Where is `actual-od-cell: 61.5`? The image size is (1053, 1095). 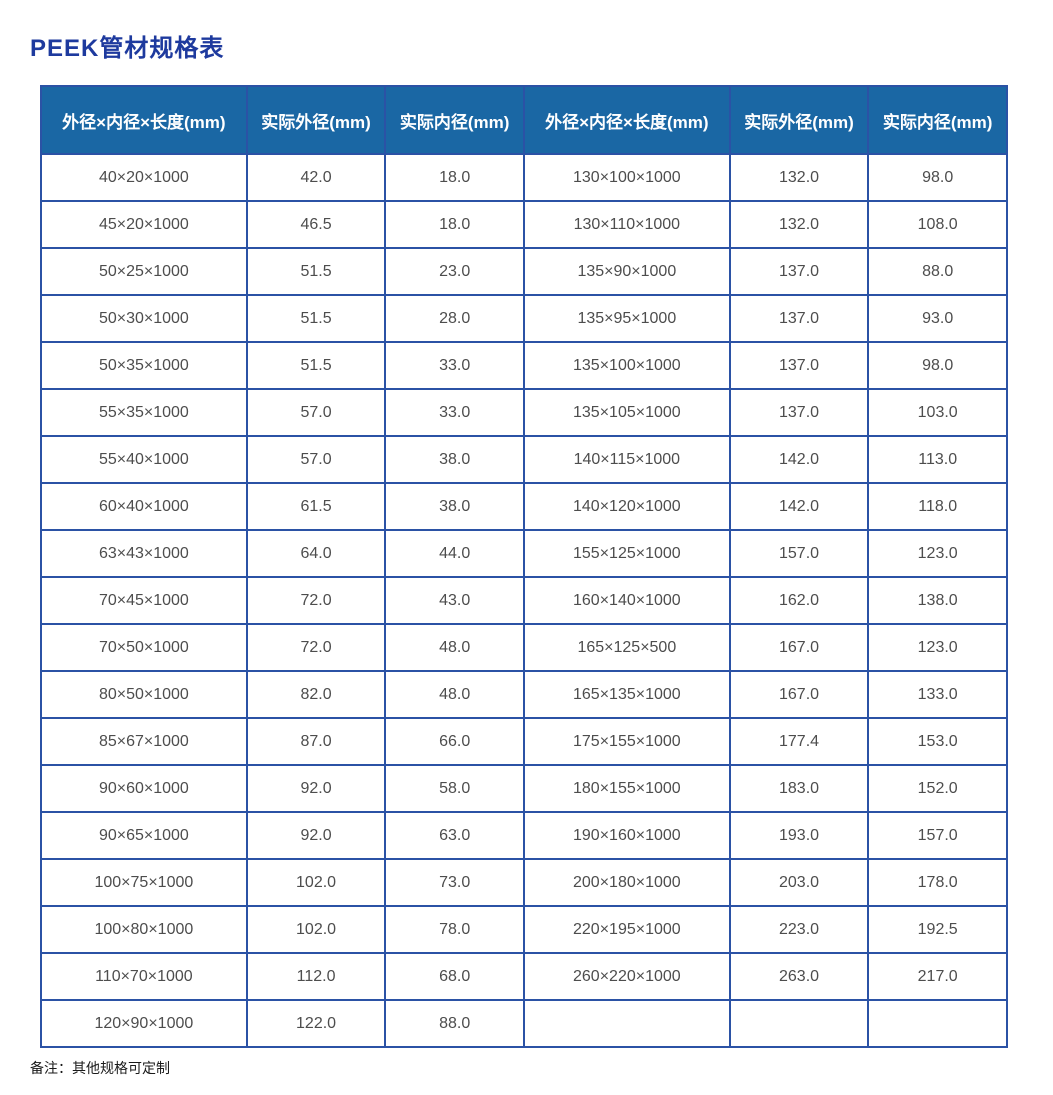
actual-od-cell: 61.5 is located at coordinates (316, 506).